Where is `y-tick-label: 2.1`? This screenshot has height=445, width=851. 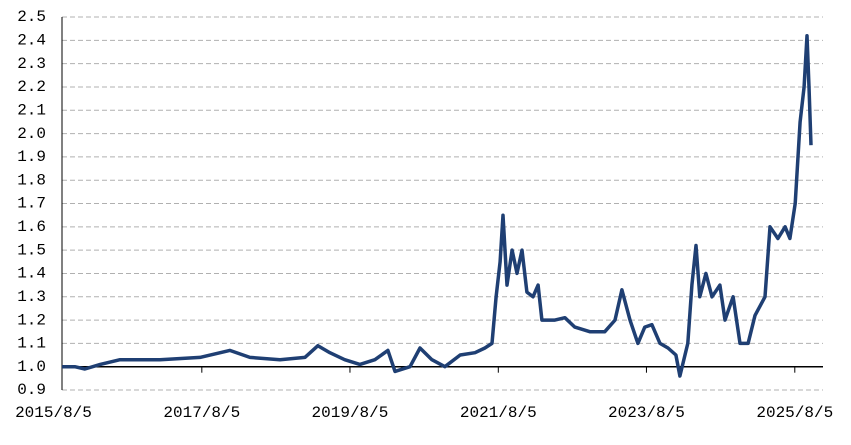 y-tick-label: 2.1 is located at coordinates (31, 110).